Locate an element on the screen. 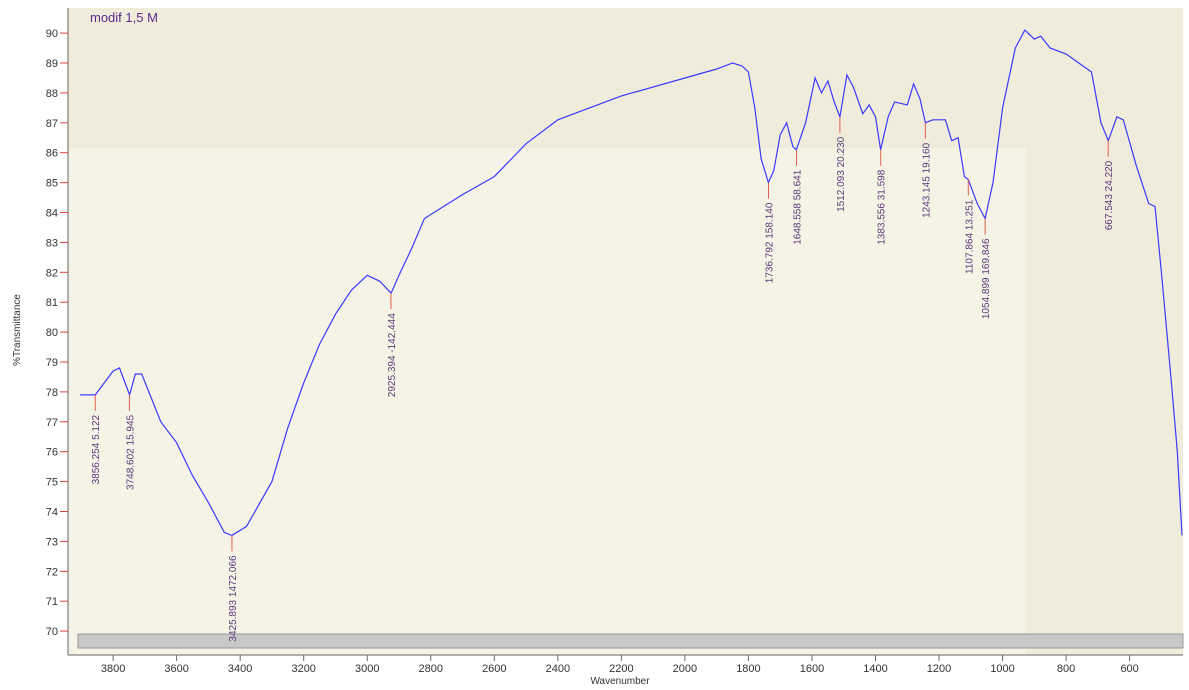  peak-label: 1648.558 58.641 is located at coordinates (798, 207).